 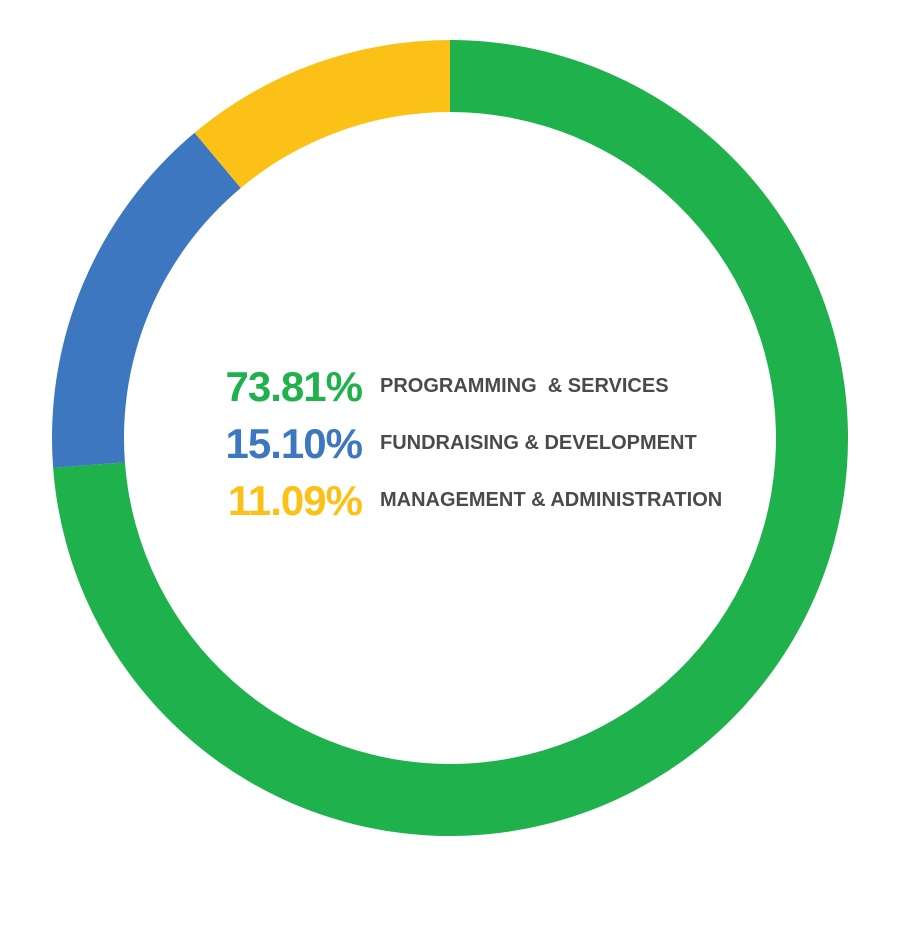 I want to click on legend-item-programming: 73.81% PROGRAMMING & SERVICES, so click(x=463, y=386).